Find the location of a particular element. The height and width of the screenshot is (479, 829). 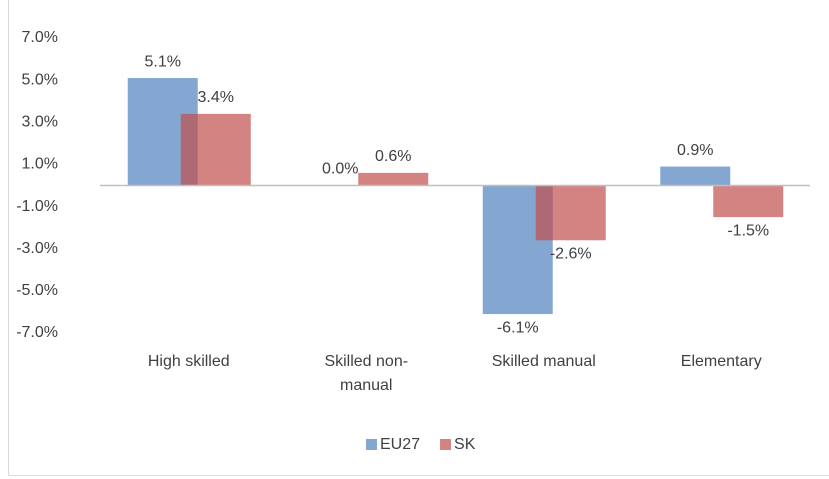

y-tick-label: -3.0% is located at coordinates (37, 248).